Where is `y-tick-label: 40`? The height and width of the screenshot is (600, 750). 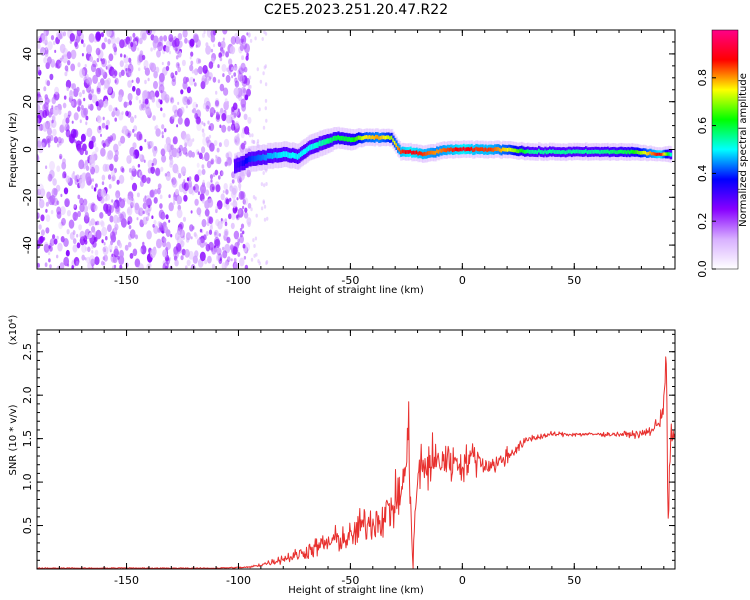
y-tick-label: 40 is located at coordinates (27, 54).